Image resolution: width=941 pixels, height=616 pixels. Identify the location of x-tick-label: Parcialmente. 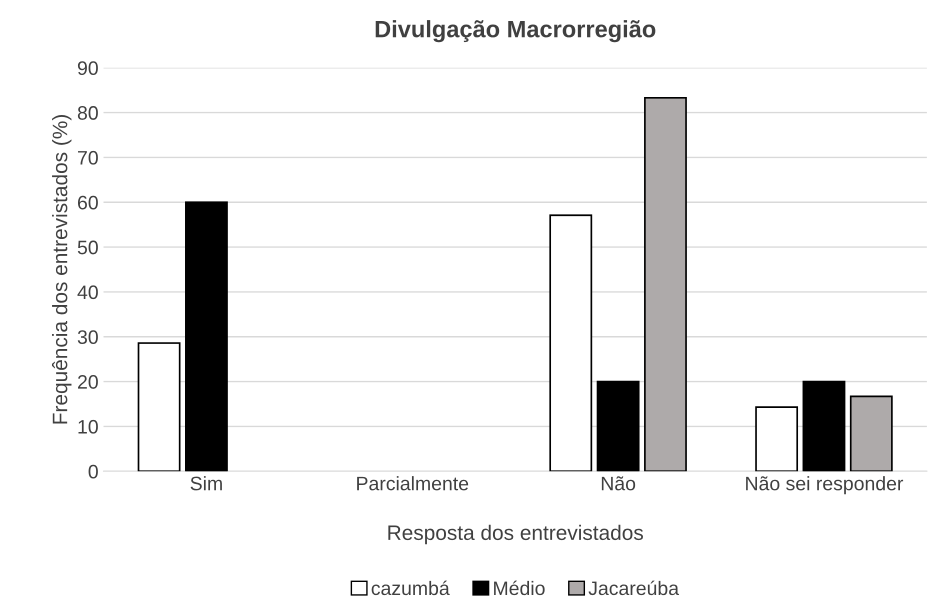
(412, 483).